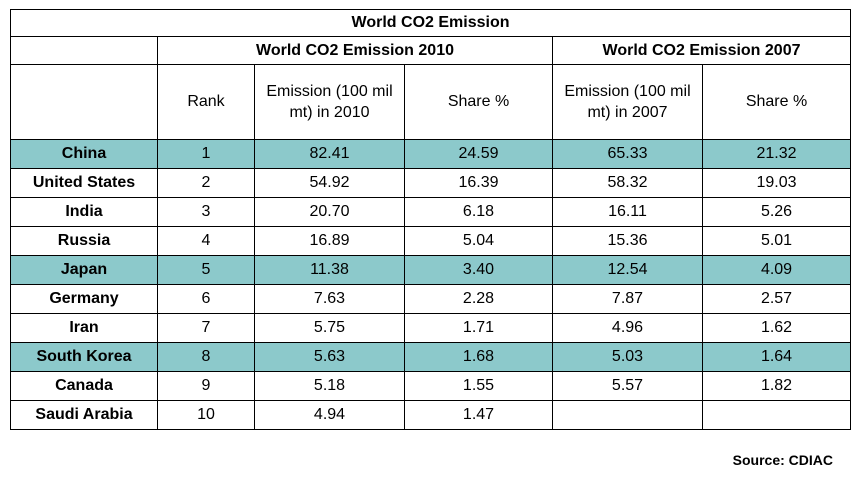 This screenshot has height=481, width=865. I want to click on col-header-emission-2010: Emission (100 mil mt) in 2010, so click(329, 102).